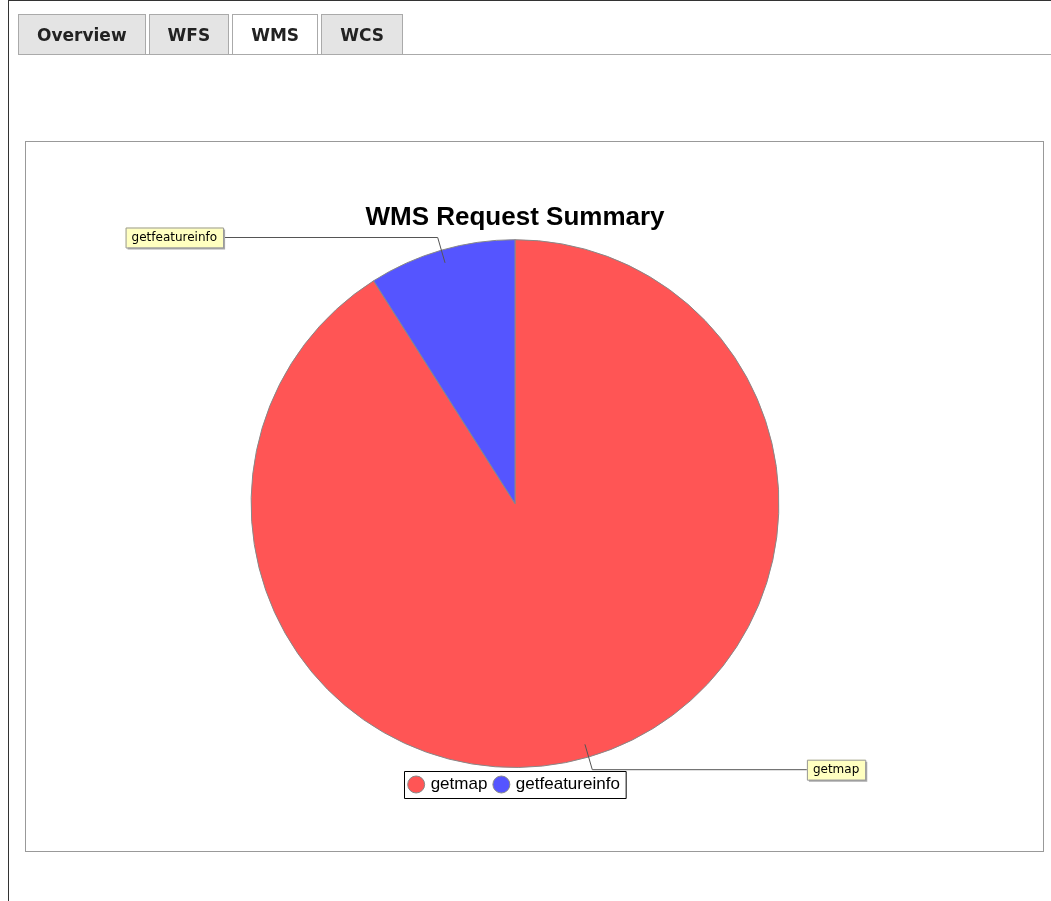  I want to click on slice-label: getfeatureinfo, so click(174, 236).